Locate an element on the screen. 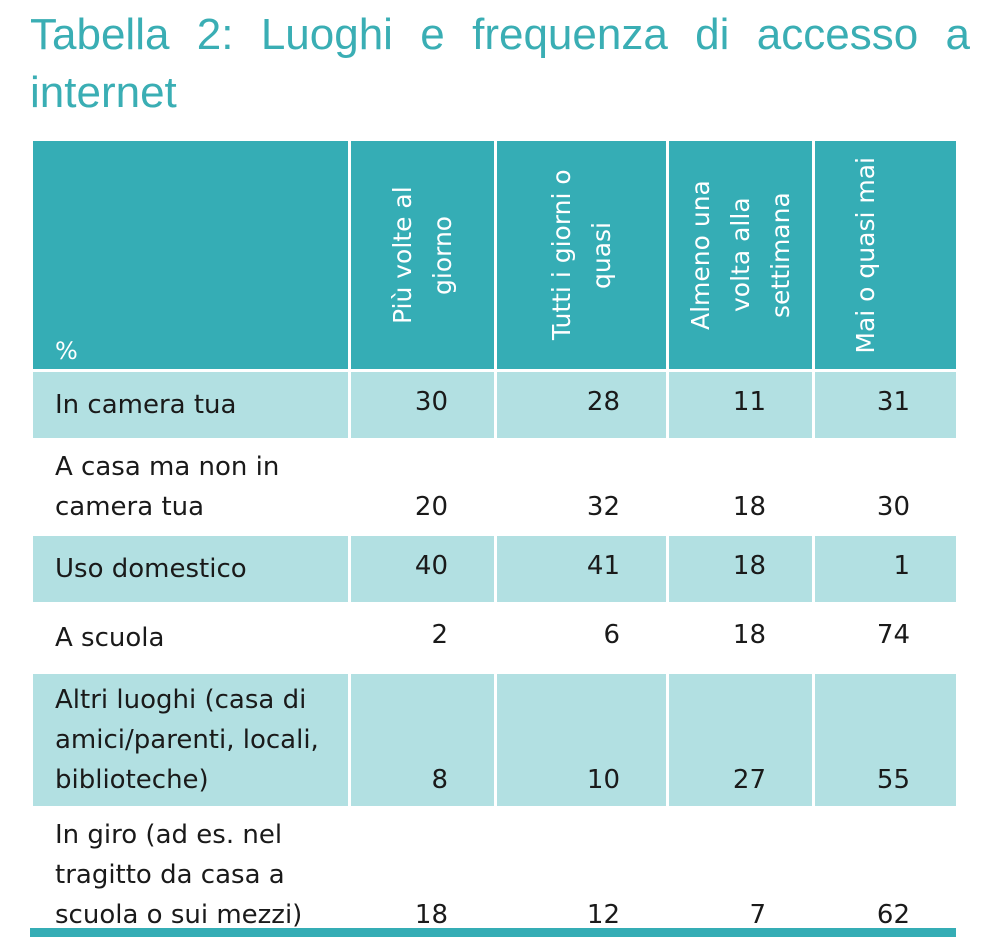 This screenshot has width=1000, height=947. column-header: Più volte al giorno is located at coordinates (422, 255).